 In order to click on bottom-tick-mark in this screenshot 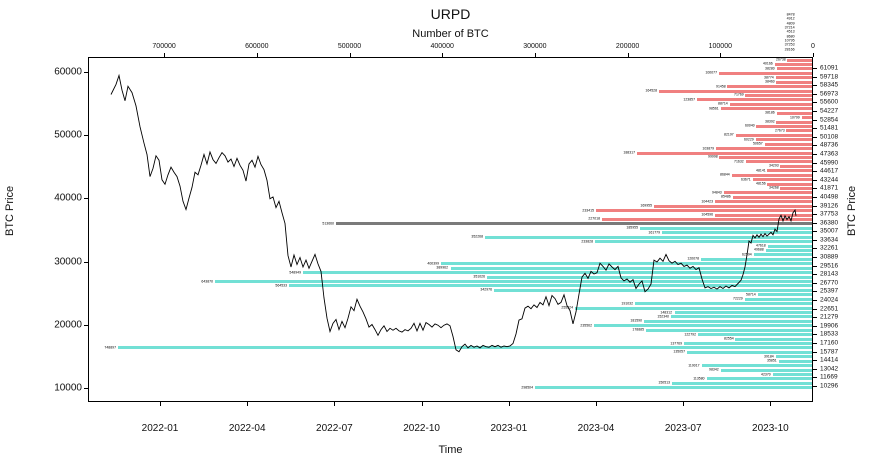, I will do `click(335, 404)`.